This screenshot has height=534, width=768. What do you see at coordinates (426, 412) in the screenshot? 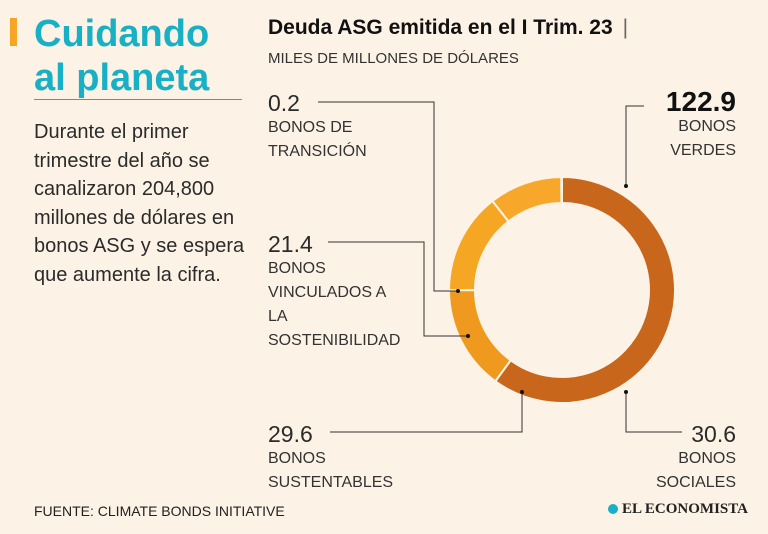
I see `leader-line-sustentables` at bounding box center [426, 412].